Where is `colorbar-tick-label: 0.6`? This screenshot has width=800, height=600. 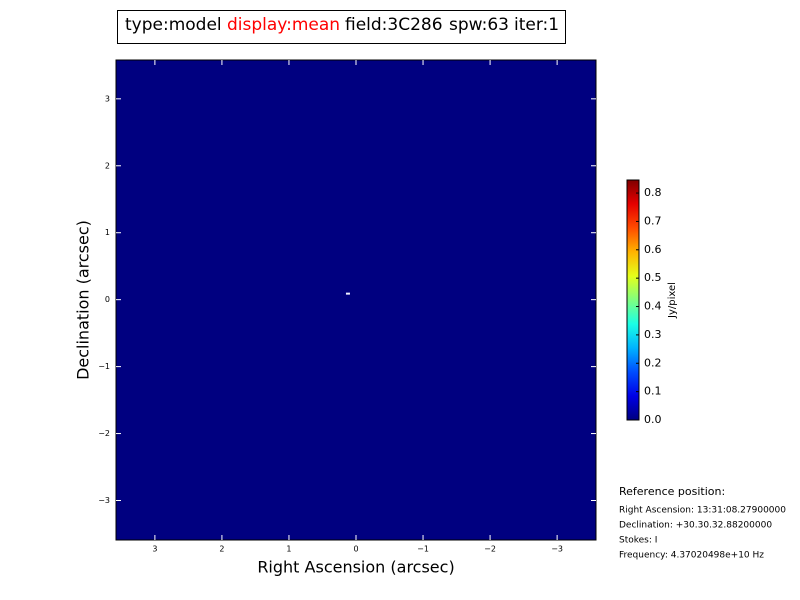 colorbar-tick-label: 0.6 is located at coordinates (653, 249).